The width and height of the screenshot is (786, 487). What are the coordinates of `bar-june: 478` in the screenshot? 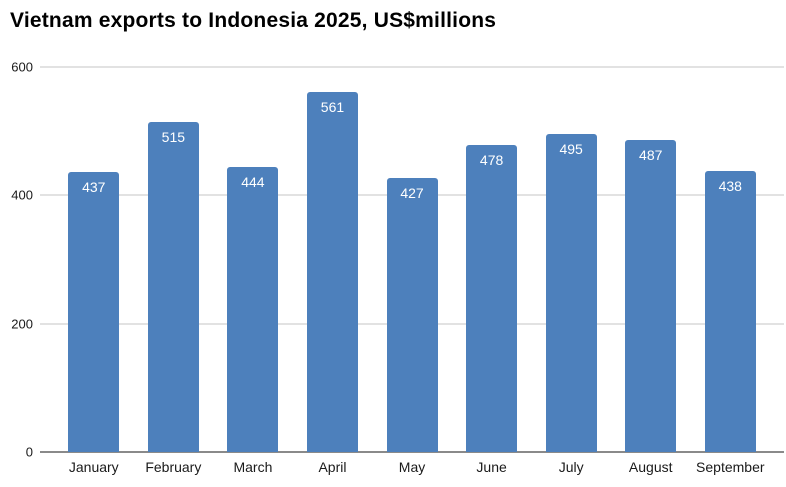 It's located at (492, 298).